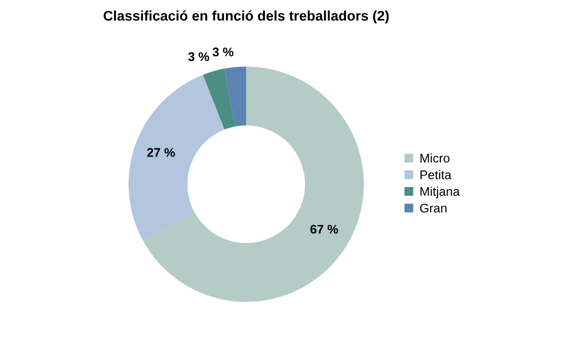  I want to click on legend-label: Micro, so click(435, 158).